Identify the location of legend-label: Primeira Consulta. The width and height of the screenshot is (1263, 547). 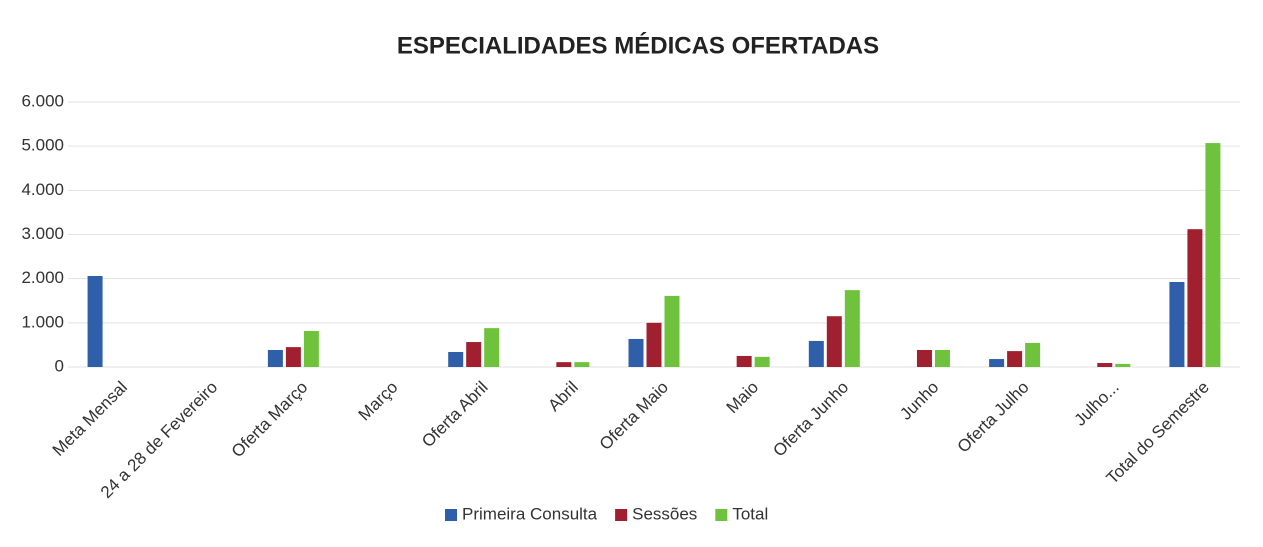
(530, 513).